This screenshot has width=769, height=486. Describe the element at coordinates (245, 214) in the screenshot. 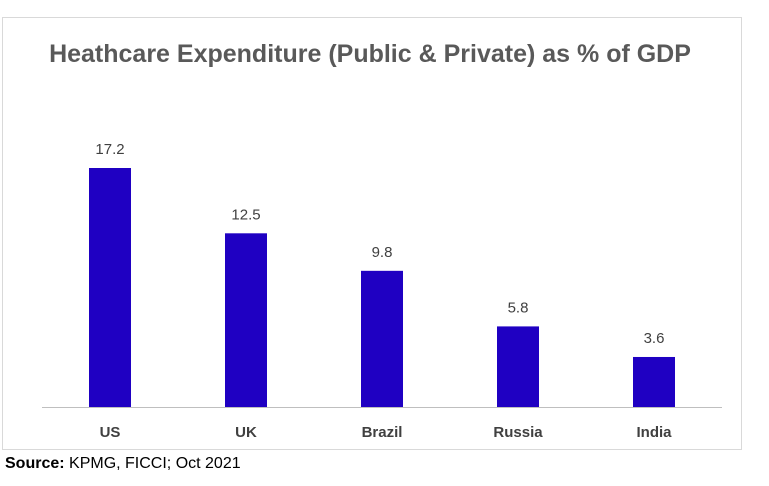

I see `data-label-uk: 12.5` at that location.